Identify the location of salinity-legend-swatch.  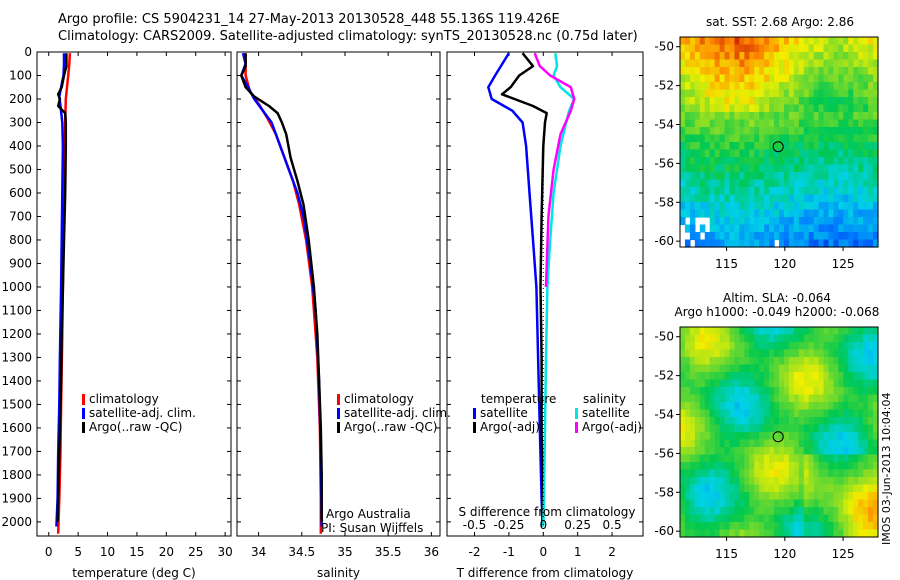
(338, 413).